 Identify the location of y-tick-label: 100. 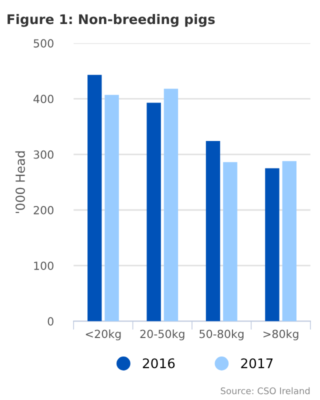
(44, 266).